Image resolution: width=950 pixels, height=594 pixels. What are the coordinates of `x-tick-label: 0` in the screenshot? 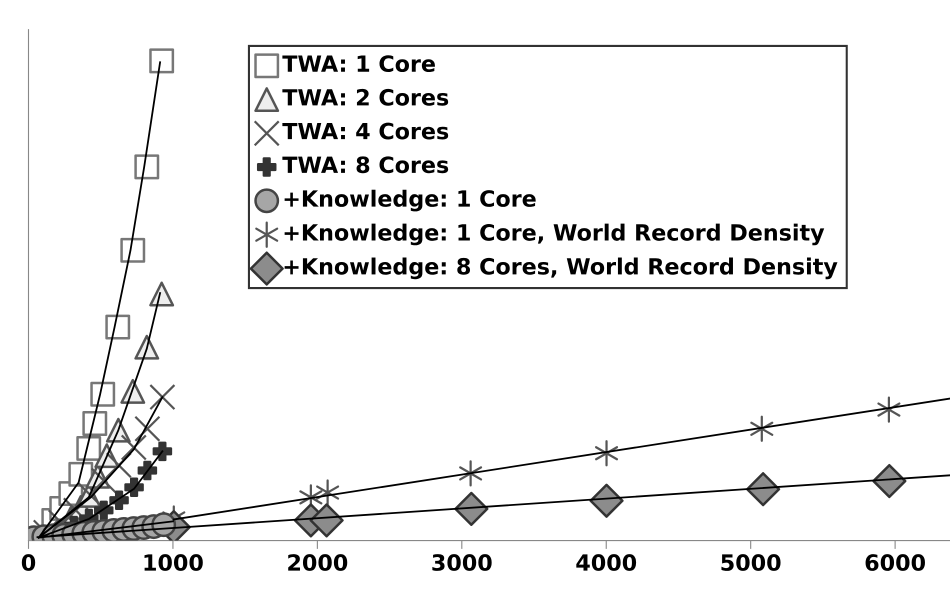 It's located at (29, 562).